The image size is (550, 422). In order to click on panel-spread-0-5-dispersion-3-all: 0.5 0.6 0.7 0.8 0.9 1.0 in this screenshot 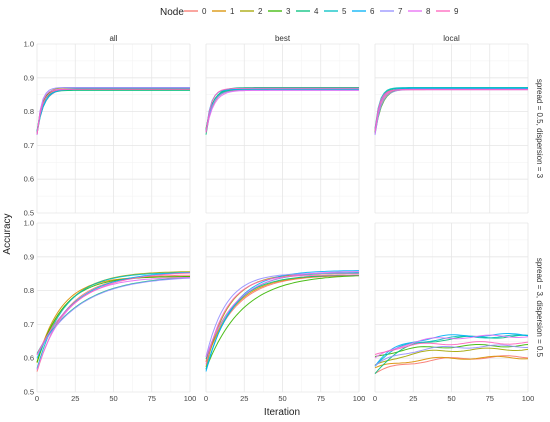, I will do `click(107, 129)`.